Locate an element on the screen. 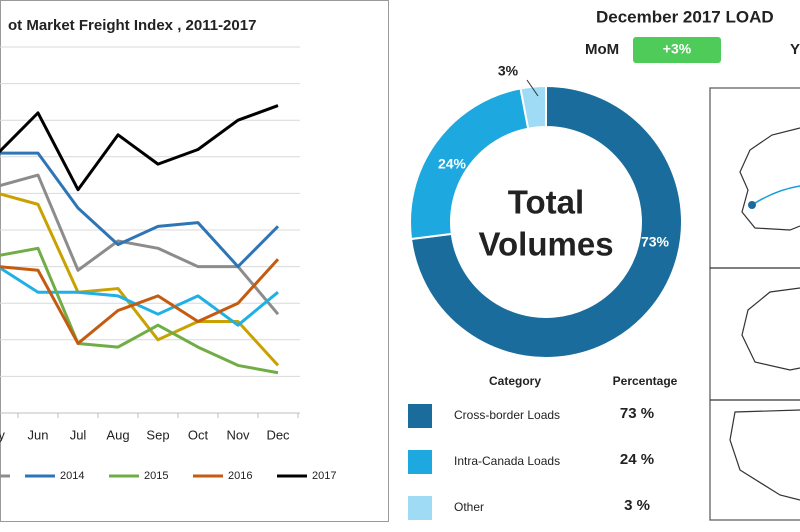 The image size is (800, 532). table-percent: 3 % is located at coordinates (637, 505).